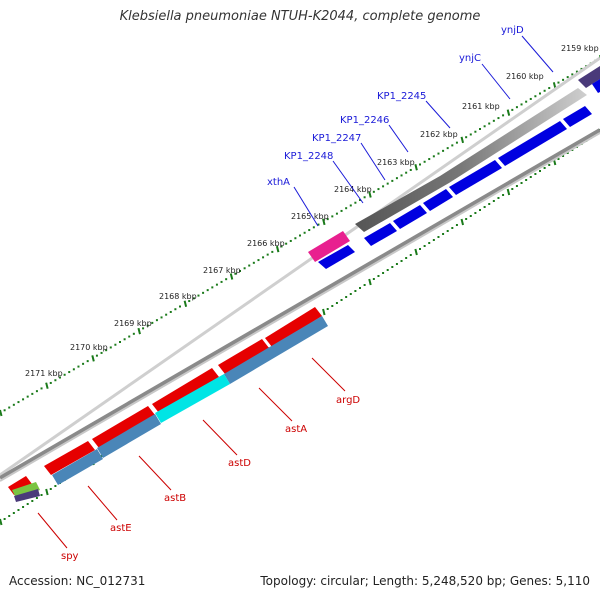 This screenshot has height=600, width=600. What do you see at coordinates (266, 243) in the screenshot?
I see `tick-label: 2166 kbp` at bounding box center [266, 243].